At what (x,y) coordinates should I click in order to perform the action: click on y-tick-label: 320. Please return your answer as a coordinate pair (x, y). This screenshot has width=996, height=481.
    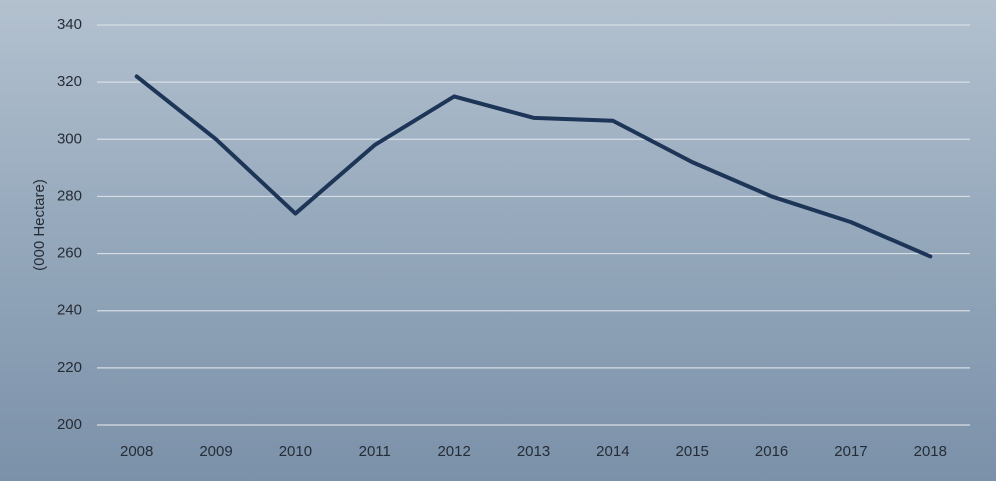
    Looking at the image, I should click on (69, 81).